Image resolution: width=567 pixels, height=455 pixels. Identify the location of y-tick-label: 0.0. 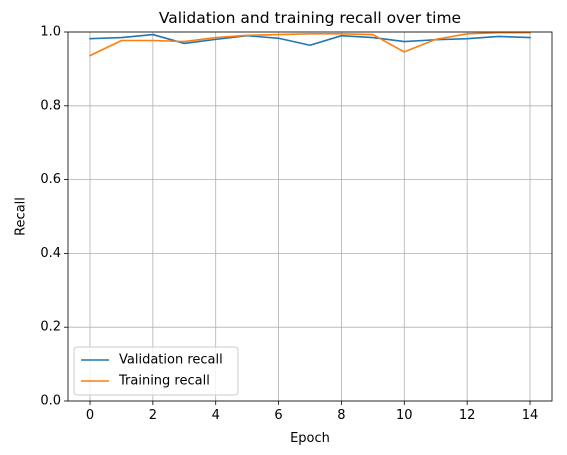
(50, 401).